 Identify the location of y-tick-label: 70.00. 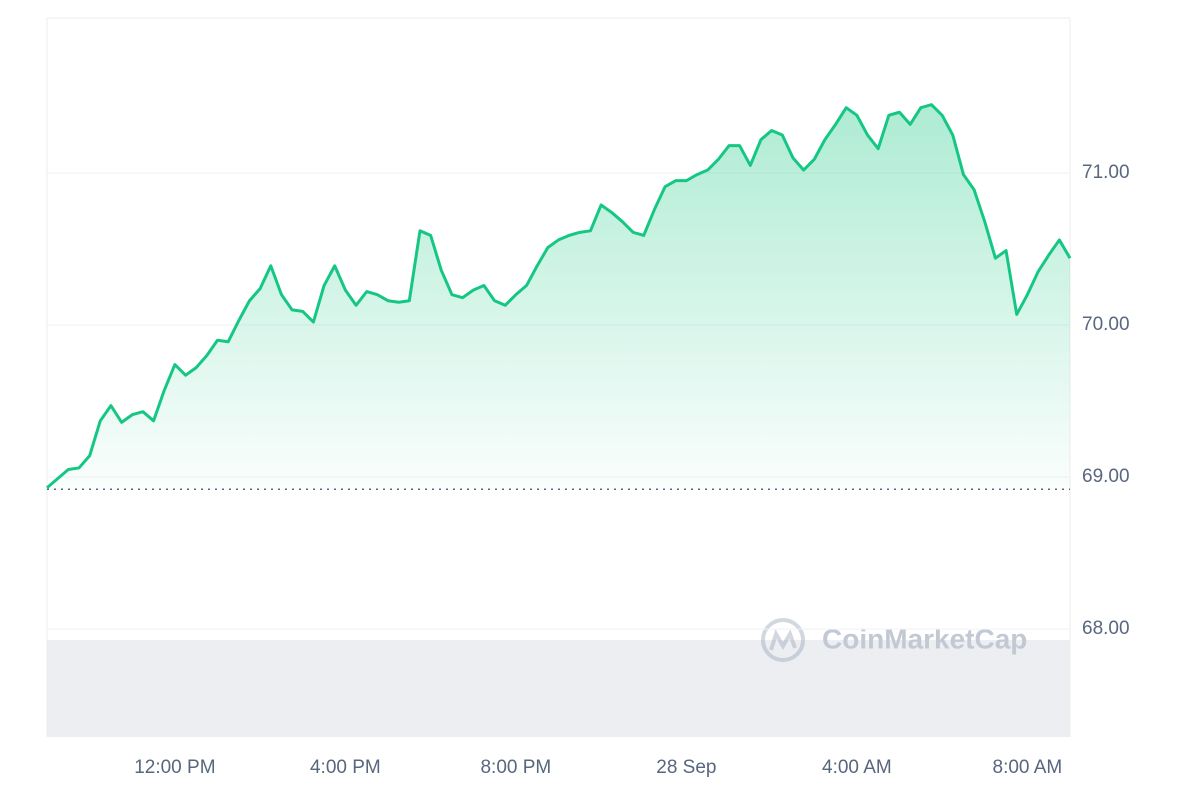
(1106, 324).